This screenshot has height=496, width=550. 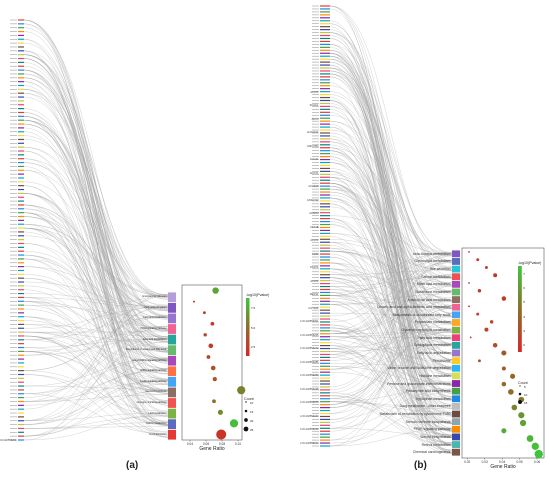 What do you see at coordinates (172, 350) in the screenshot?
I see `a-pathway-block` at bounding box center [172, 350].